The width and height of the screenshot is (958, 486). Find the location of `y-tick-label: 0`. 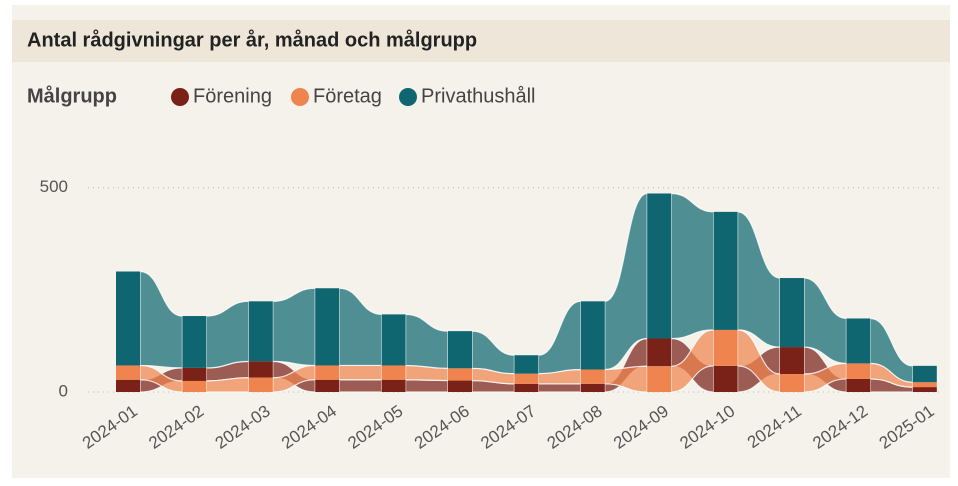

y-tick-label: 0 is located at coordinates (63, 390).